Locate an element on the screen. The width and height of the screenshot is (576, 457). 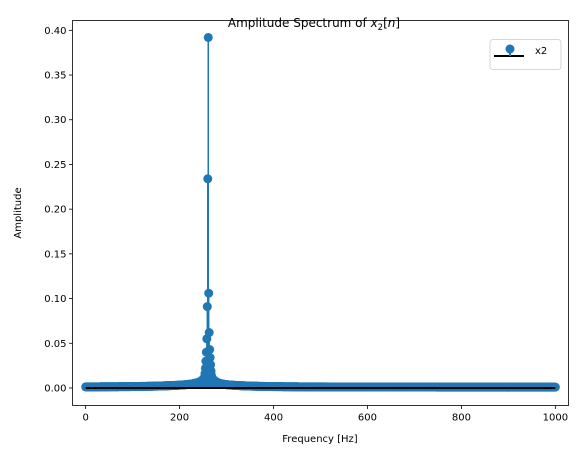
y-axis-ticks: 0.00 0.05 0.10 0.15 0.20 0.25 0.30 0.35 0.40 is located at coordinates (58, 210).